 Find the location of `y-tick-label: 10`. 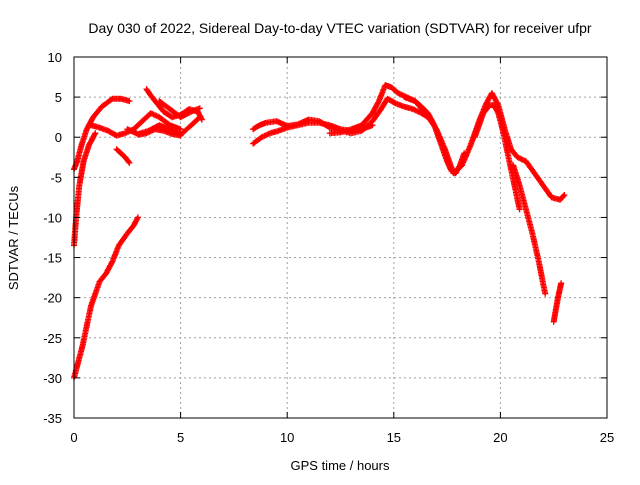

y-tick-label: 10 is located at coordinates (55, 57).